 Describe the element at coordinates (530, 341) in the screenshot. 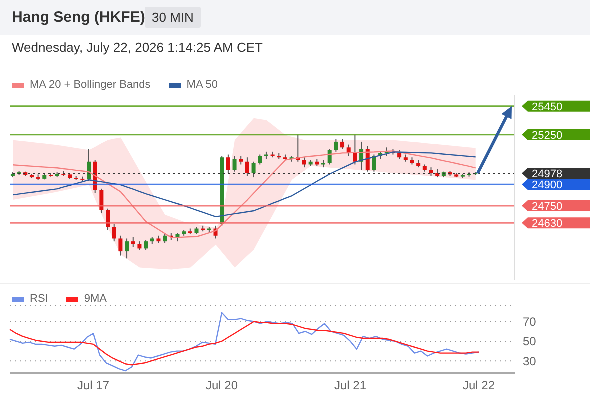

I see `y-tick-label: 50` at that location.